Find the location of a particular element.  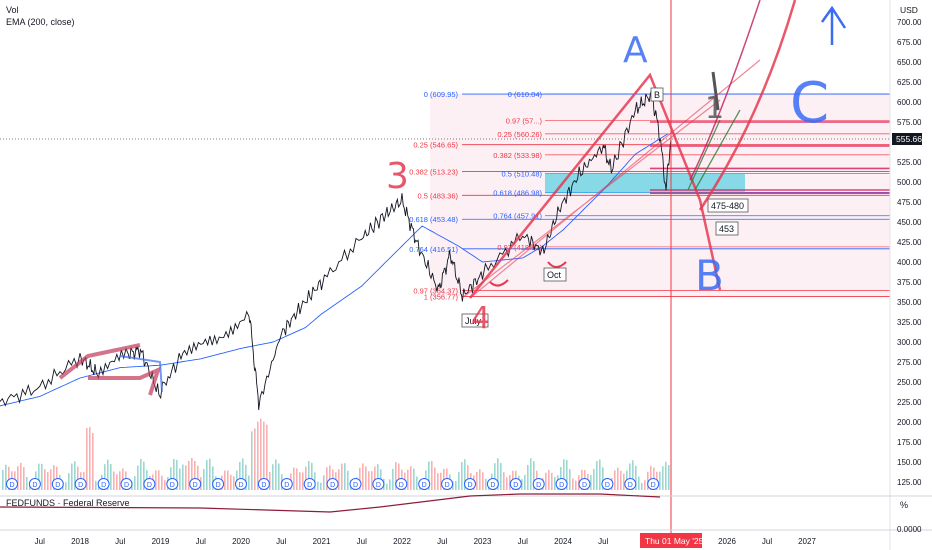

x-tick-label: 2022 is located at coordinates (402, 541).